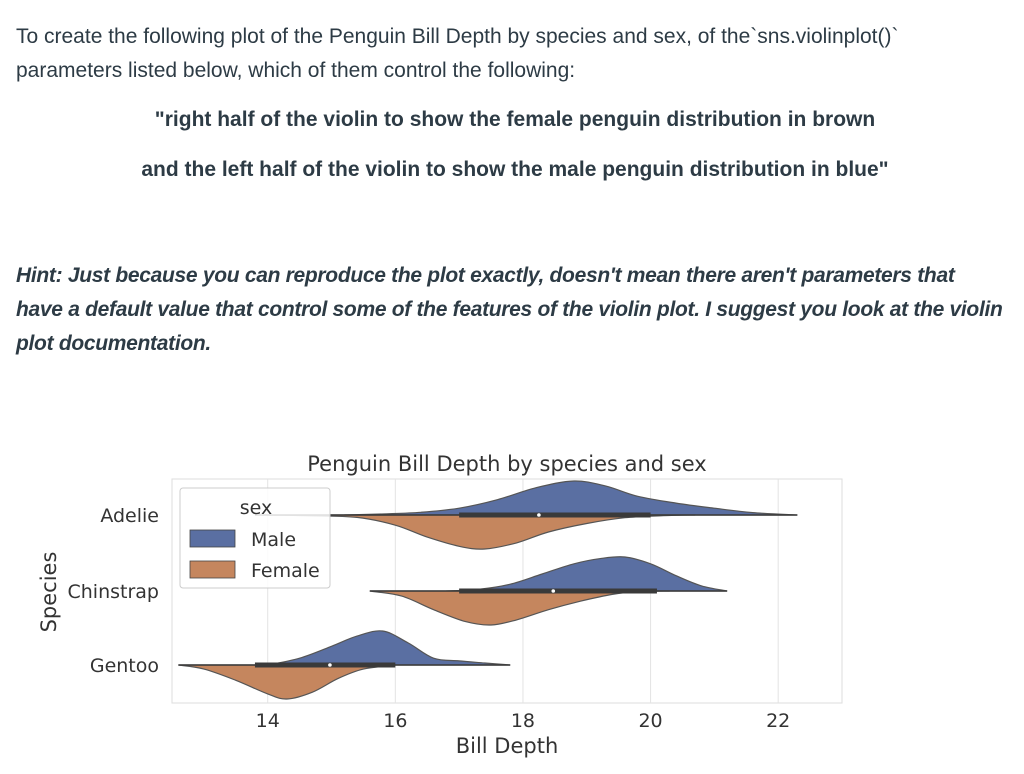 The image size is (1024, 774). I want to click on legend-label-male: Male, so click(273, 540).